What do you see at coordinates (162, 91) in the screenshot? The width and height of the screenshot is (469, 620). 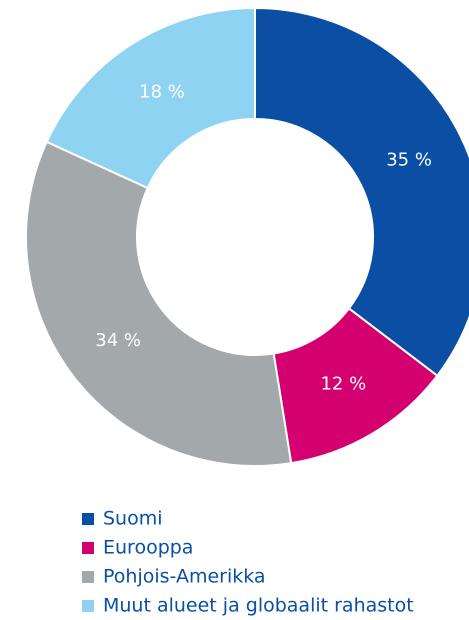 I see `slice-label: 18 %` at bounding box center [162, 91].